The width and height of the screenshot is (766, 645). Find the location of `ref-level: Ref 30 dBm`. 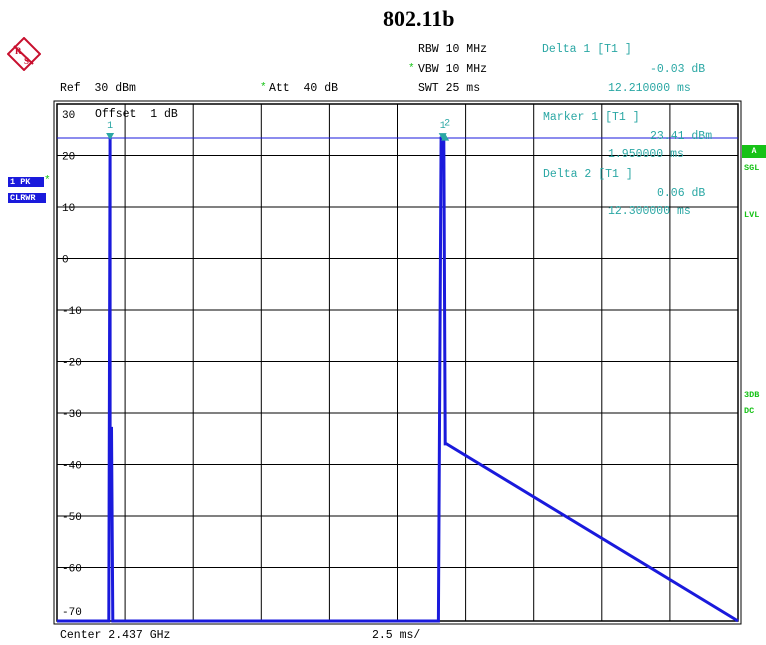

ref-level: Ref 30 dBm is located at coordinates (98, 88).